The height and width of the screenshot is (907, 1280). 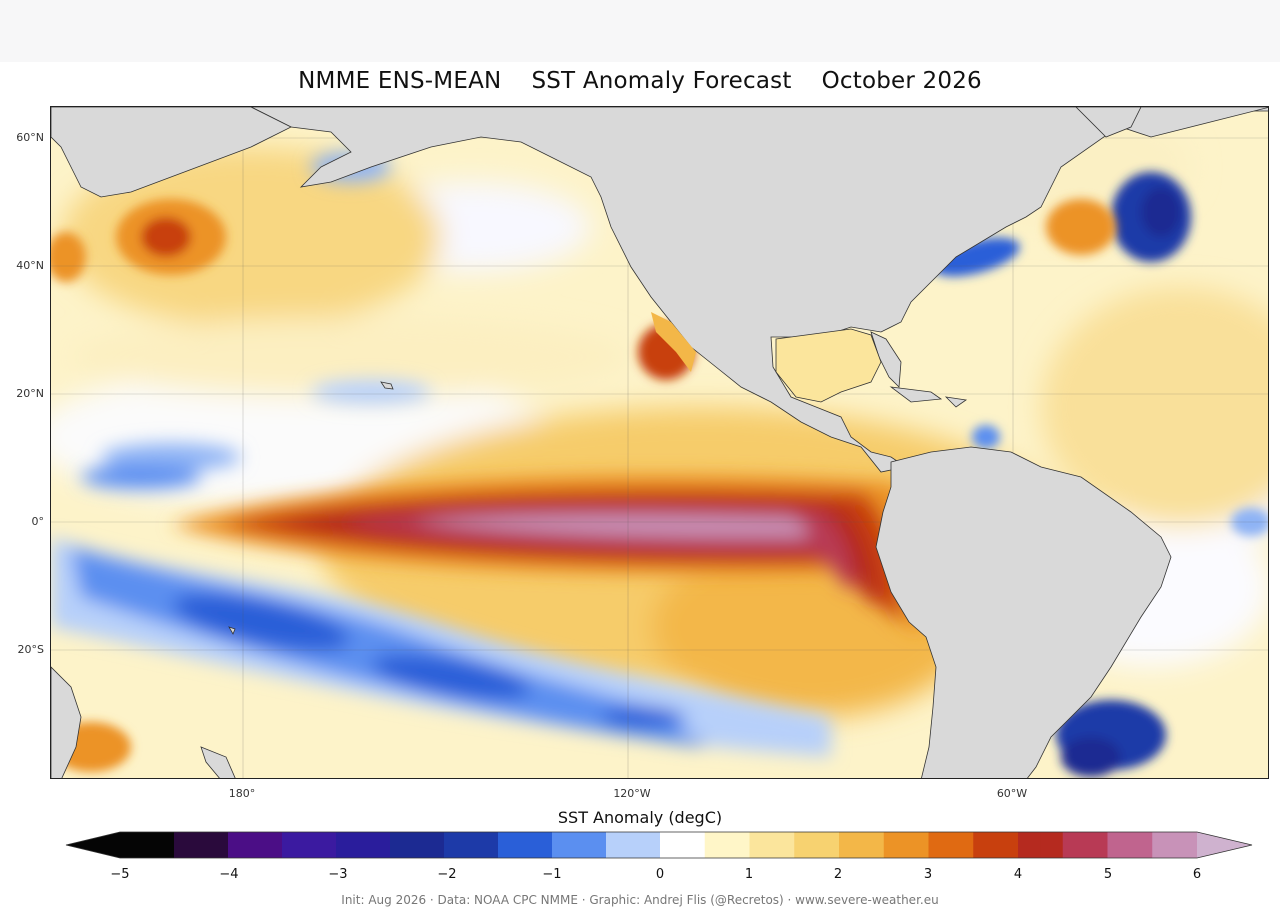 What do you see at coordinates (1108, 122) in the screenshot?
I see `south-greenland` at bounding box center [1108, 122].